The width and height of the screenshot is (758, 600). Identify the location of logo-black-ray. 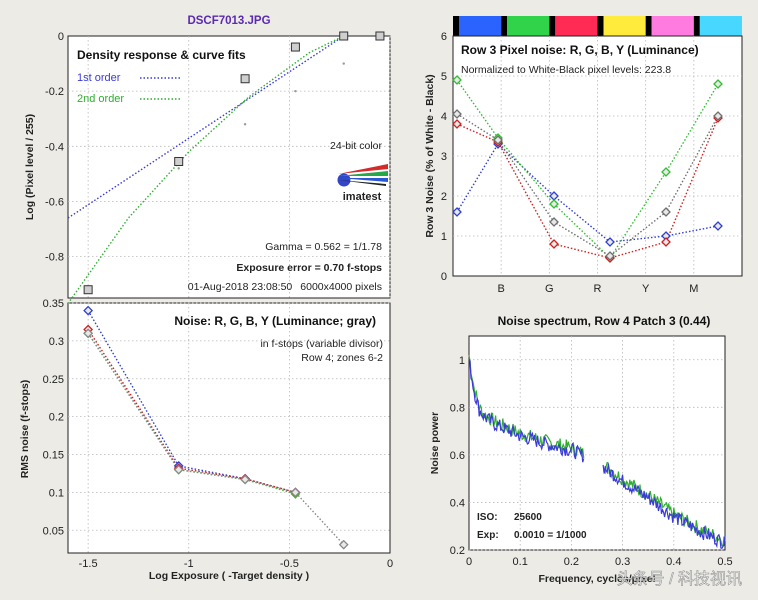
(362, 183).